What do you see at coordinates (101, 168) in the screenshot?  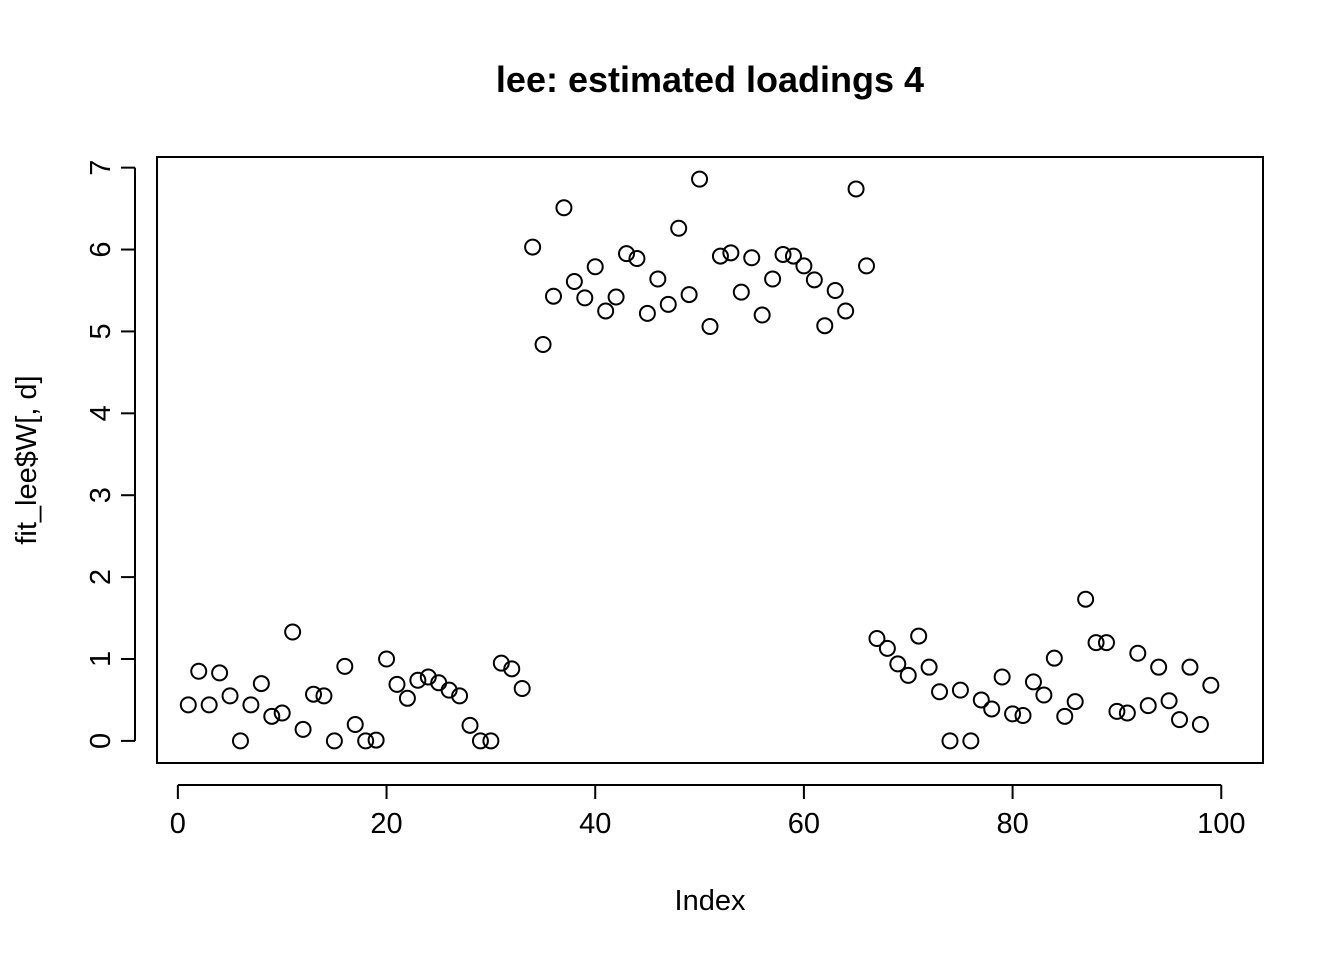 I see `y-tick-label: 7` at bounding box center [101, 168].